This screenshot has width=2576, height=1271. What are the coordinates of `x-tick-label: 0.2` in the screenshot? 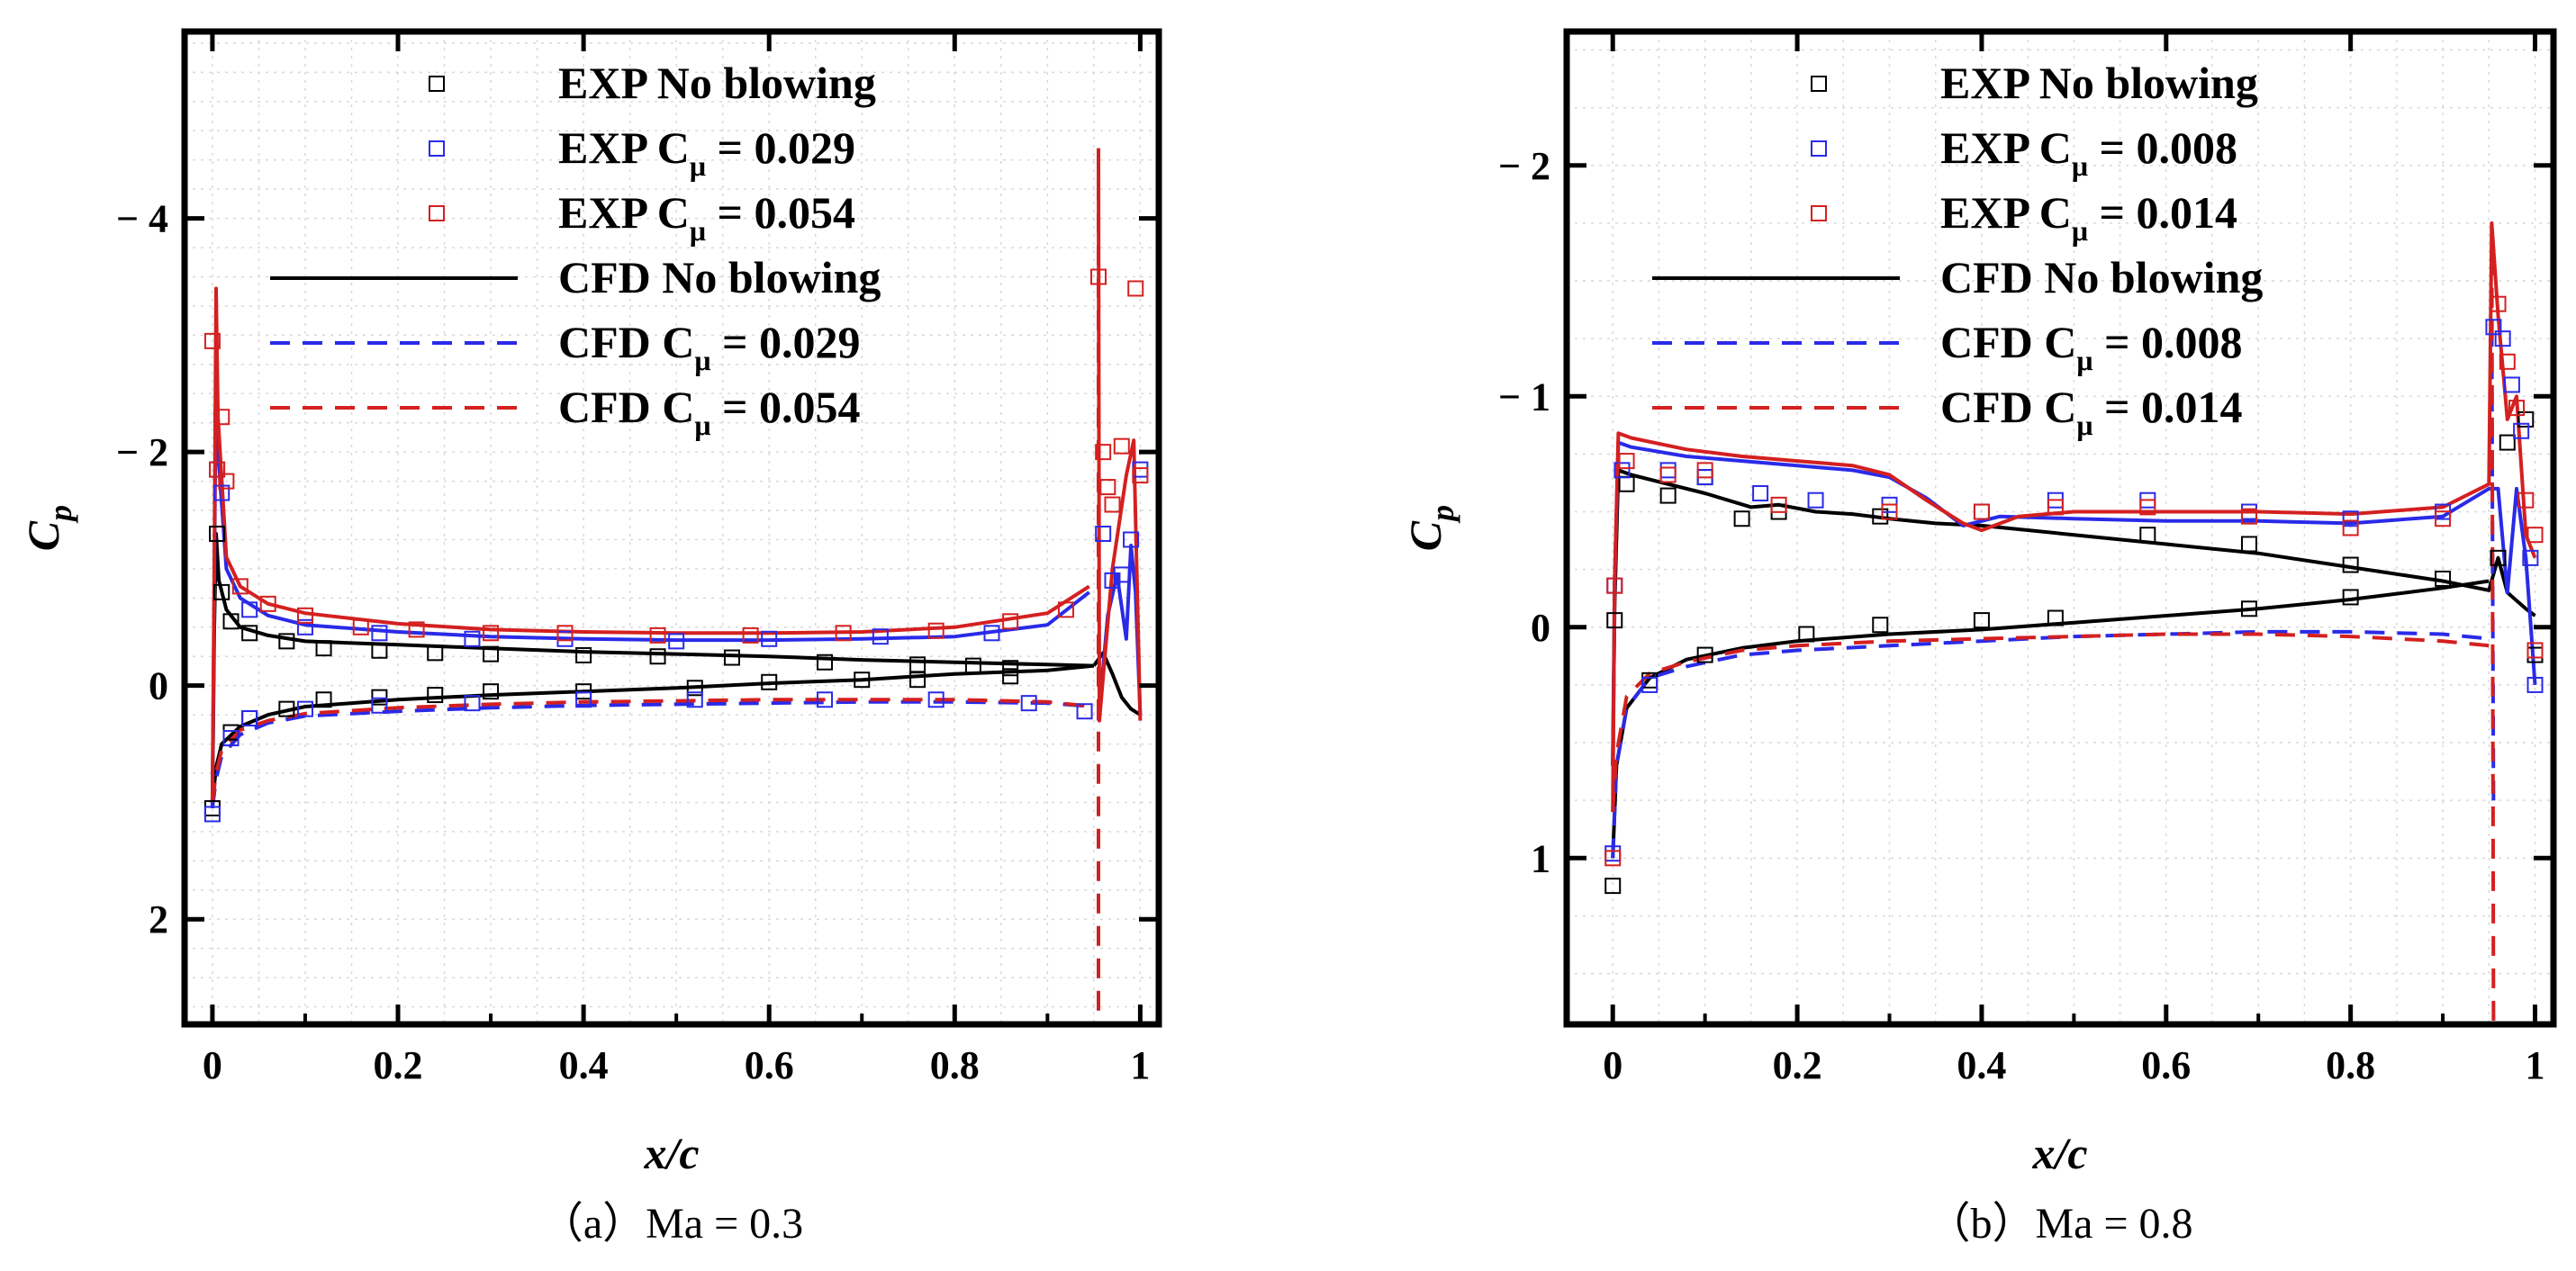 It's located at (398, 1065).